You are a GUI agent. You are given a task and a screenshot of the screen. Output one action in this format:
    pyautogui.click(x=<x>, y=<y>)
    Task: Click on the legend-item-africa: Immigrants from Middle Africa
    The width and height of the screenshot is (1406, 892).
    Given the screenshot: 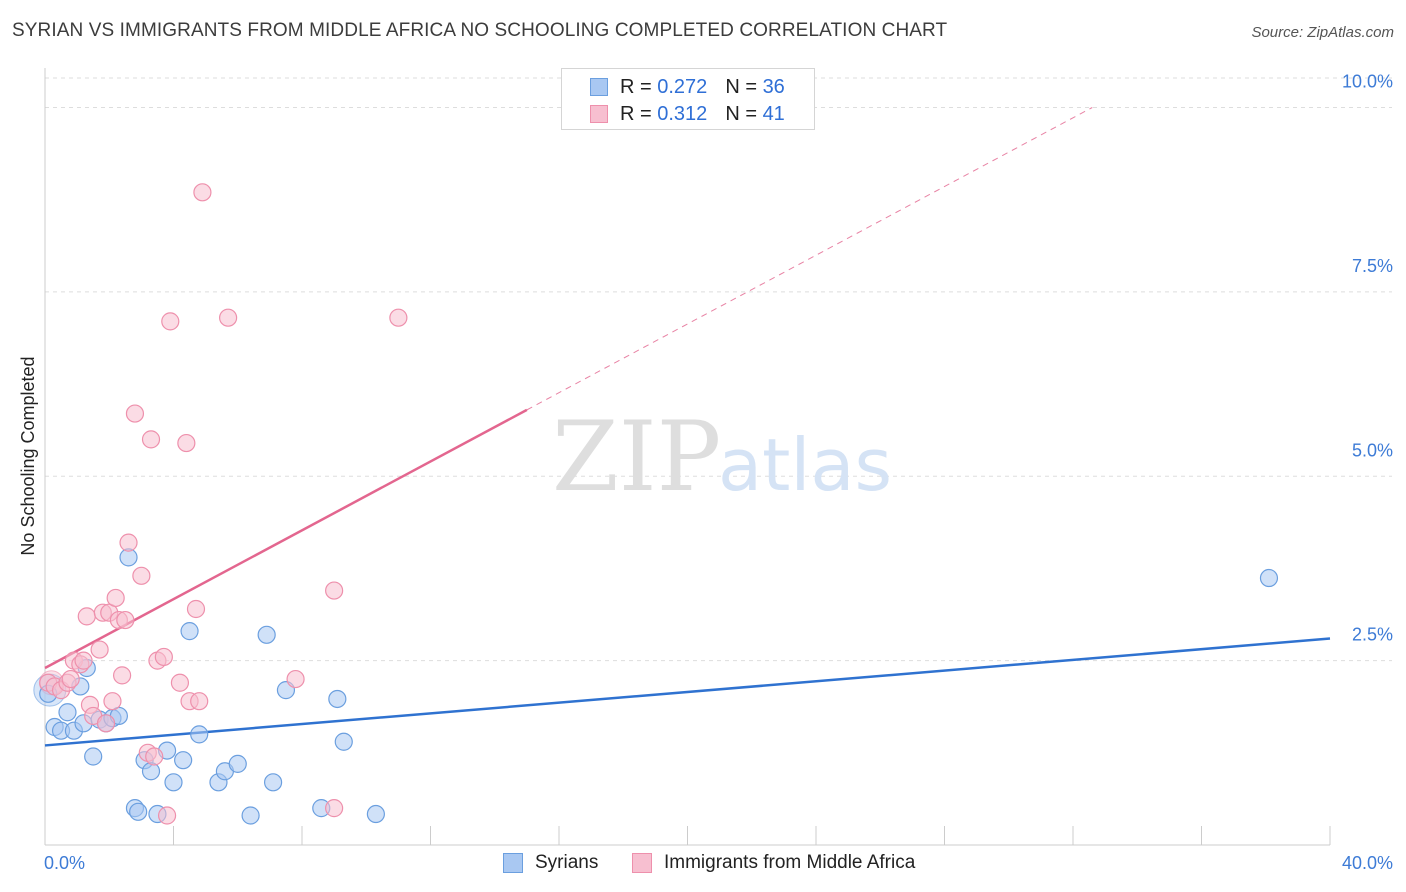 What is the action you would take?
    pyautogui.click(x=773, y=863)
    